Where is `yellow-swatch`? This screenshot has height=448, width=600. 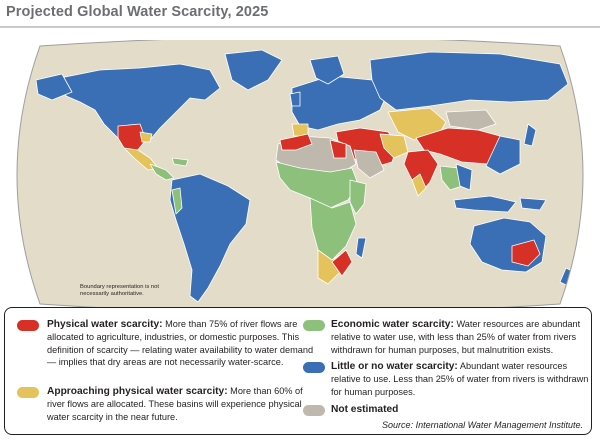
yellow-swatch is located at coordinates (28, 392).